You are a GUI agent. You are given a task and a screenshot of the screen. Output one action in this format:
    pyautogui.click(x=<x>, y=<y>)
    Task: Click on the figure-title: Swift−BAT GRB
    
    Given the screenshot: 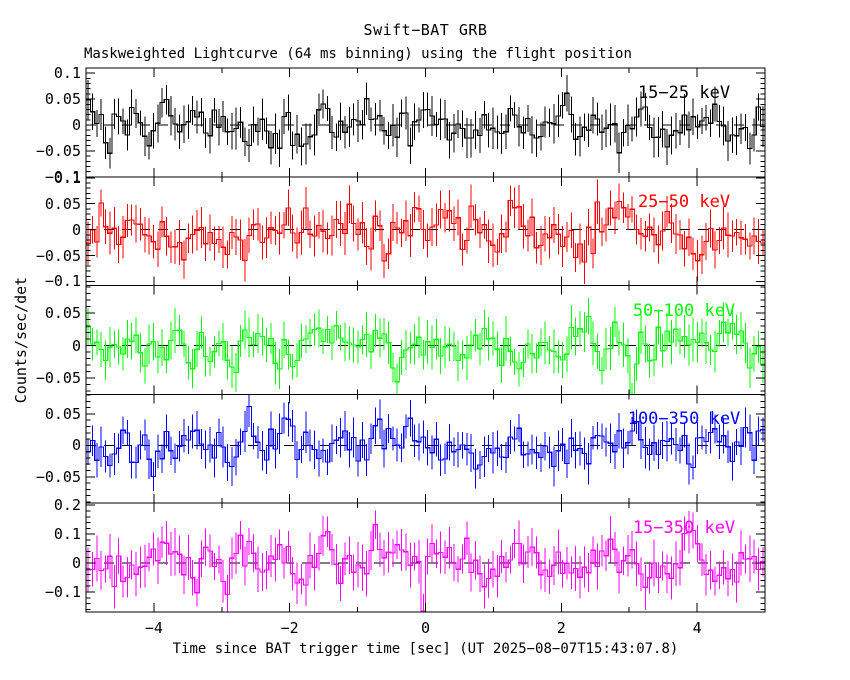 What is the action you would take?
    pyautogui.click(x=425, y=30)
    